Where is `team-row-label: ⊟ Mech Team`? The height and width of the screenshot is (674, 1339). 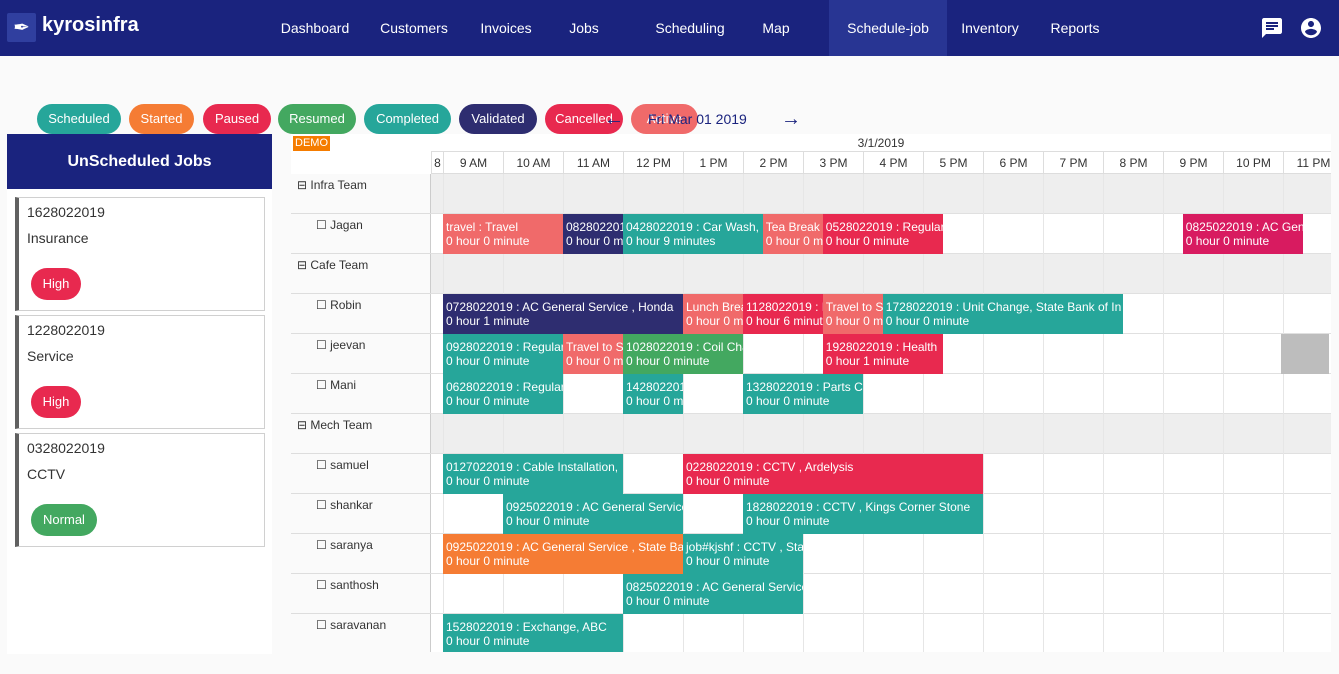
team-row-label: ⊟ Mech Team is located at coordinates (361, 434).